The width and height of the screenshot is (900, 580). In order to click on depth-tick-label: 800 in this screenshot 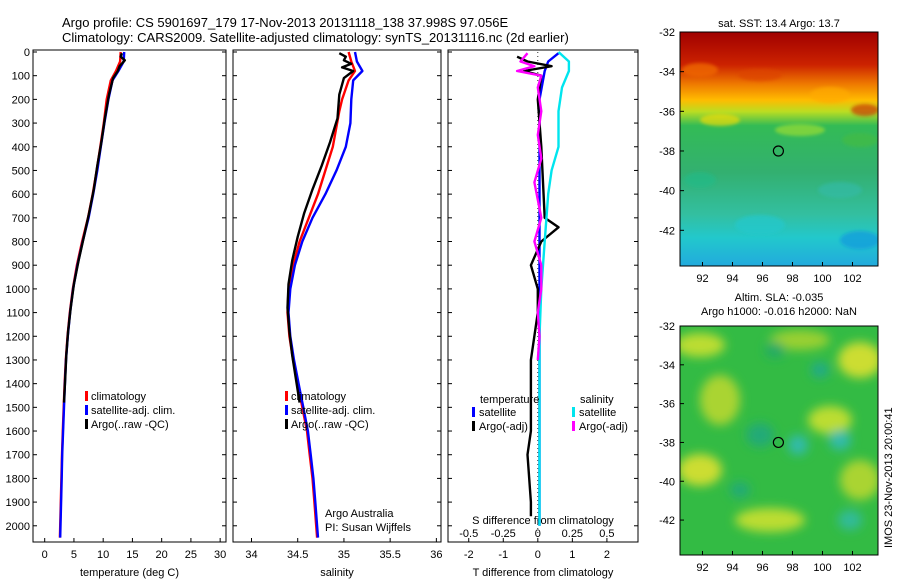, I will do `click(21, 243)`.